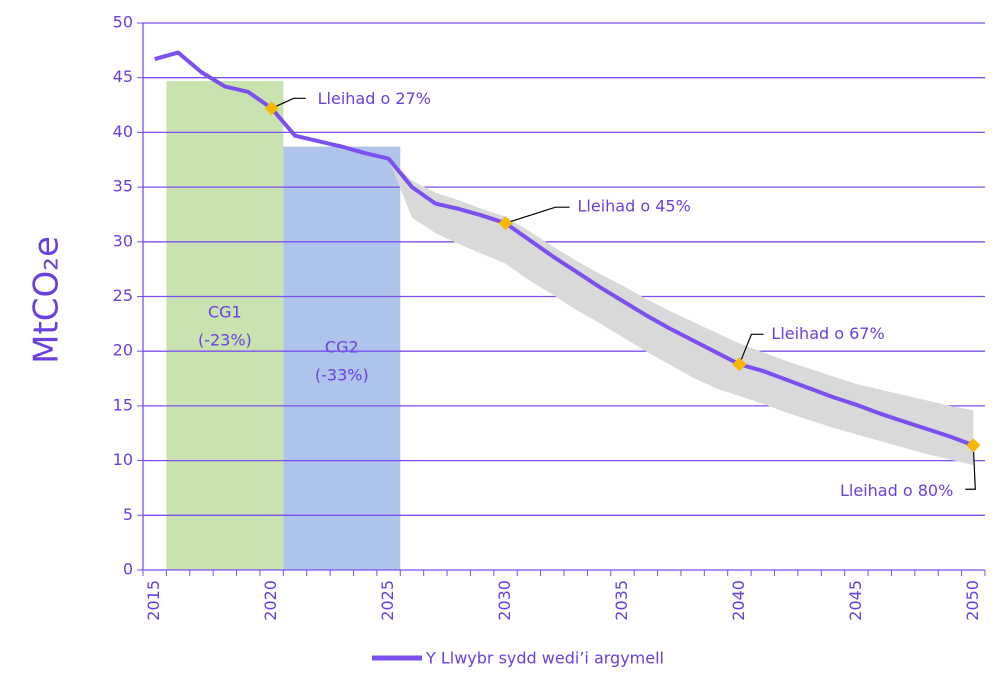 The image size is (1000, 699). What do you see at coordinates (123, 295) in the screenshot?
I see `y-tick-label: 25` at bounding box center [123, 295].